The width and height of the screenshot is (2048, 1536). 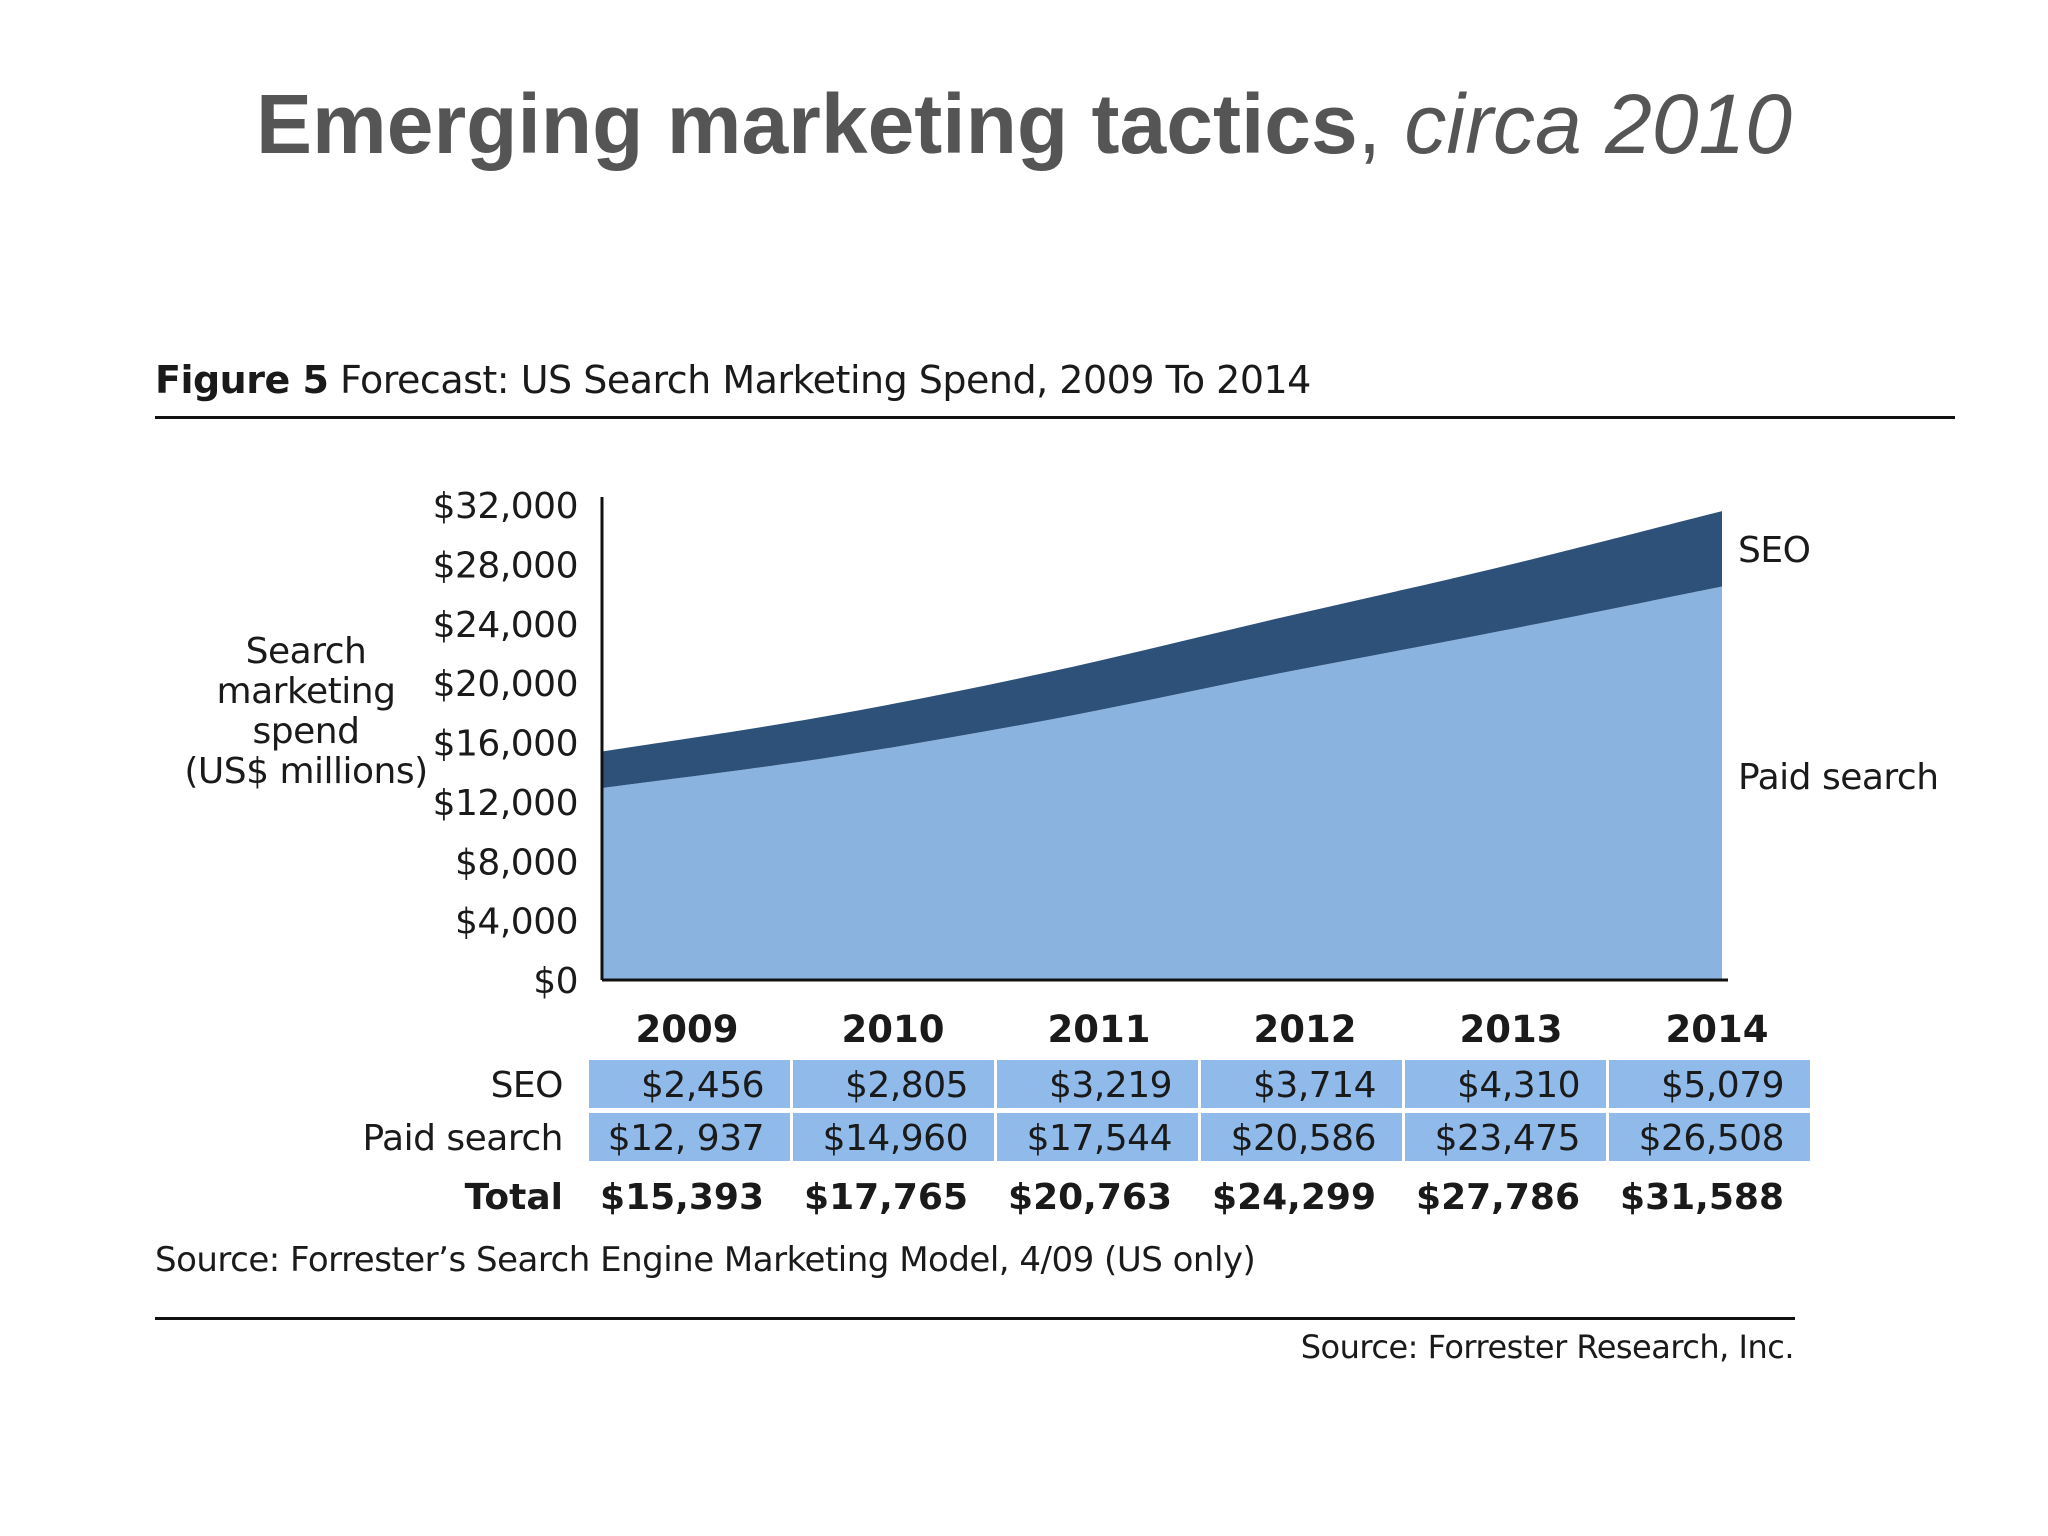 I want to click on series-label-paid-search: Paid search, so click(x=1838, y=777).